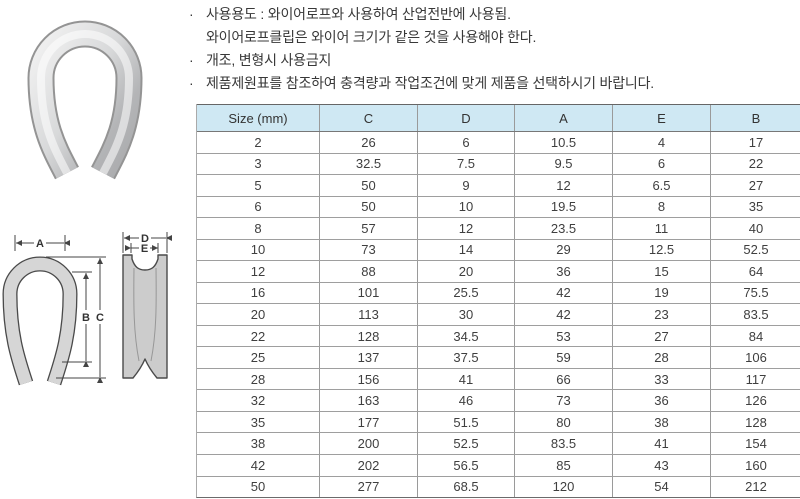 This screenshot has width=800, height=499. What do you see at coordinates (563, 250) in the screenshot?
I see `table-cell: 29` at bounding box center [563, 250].